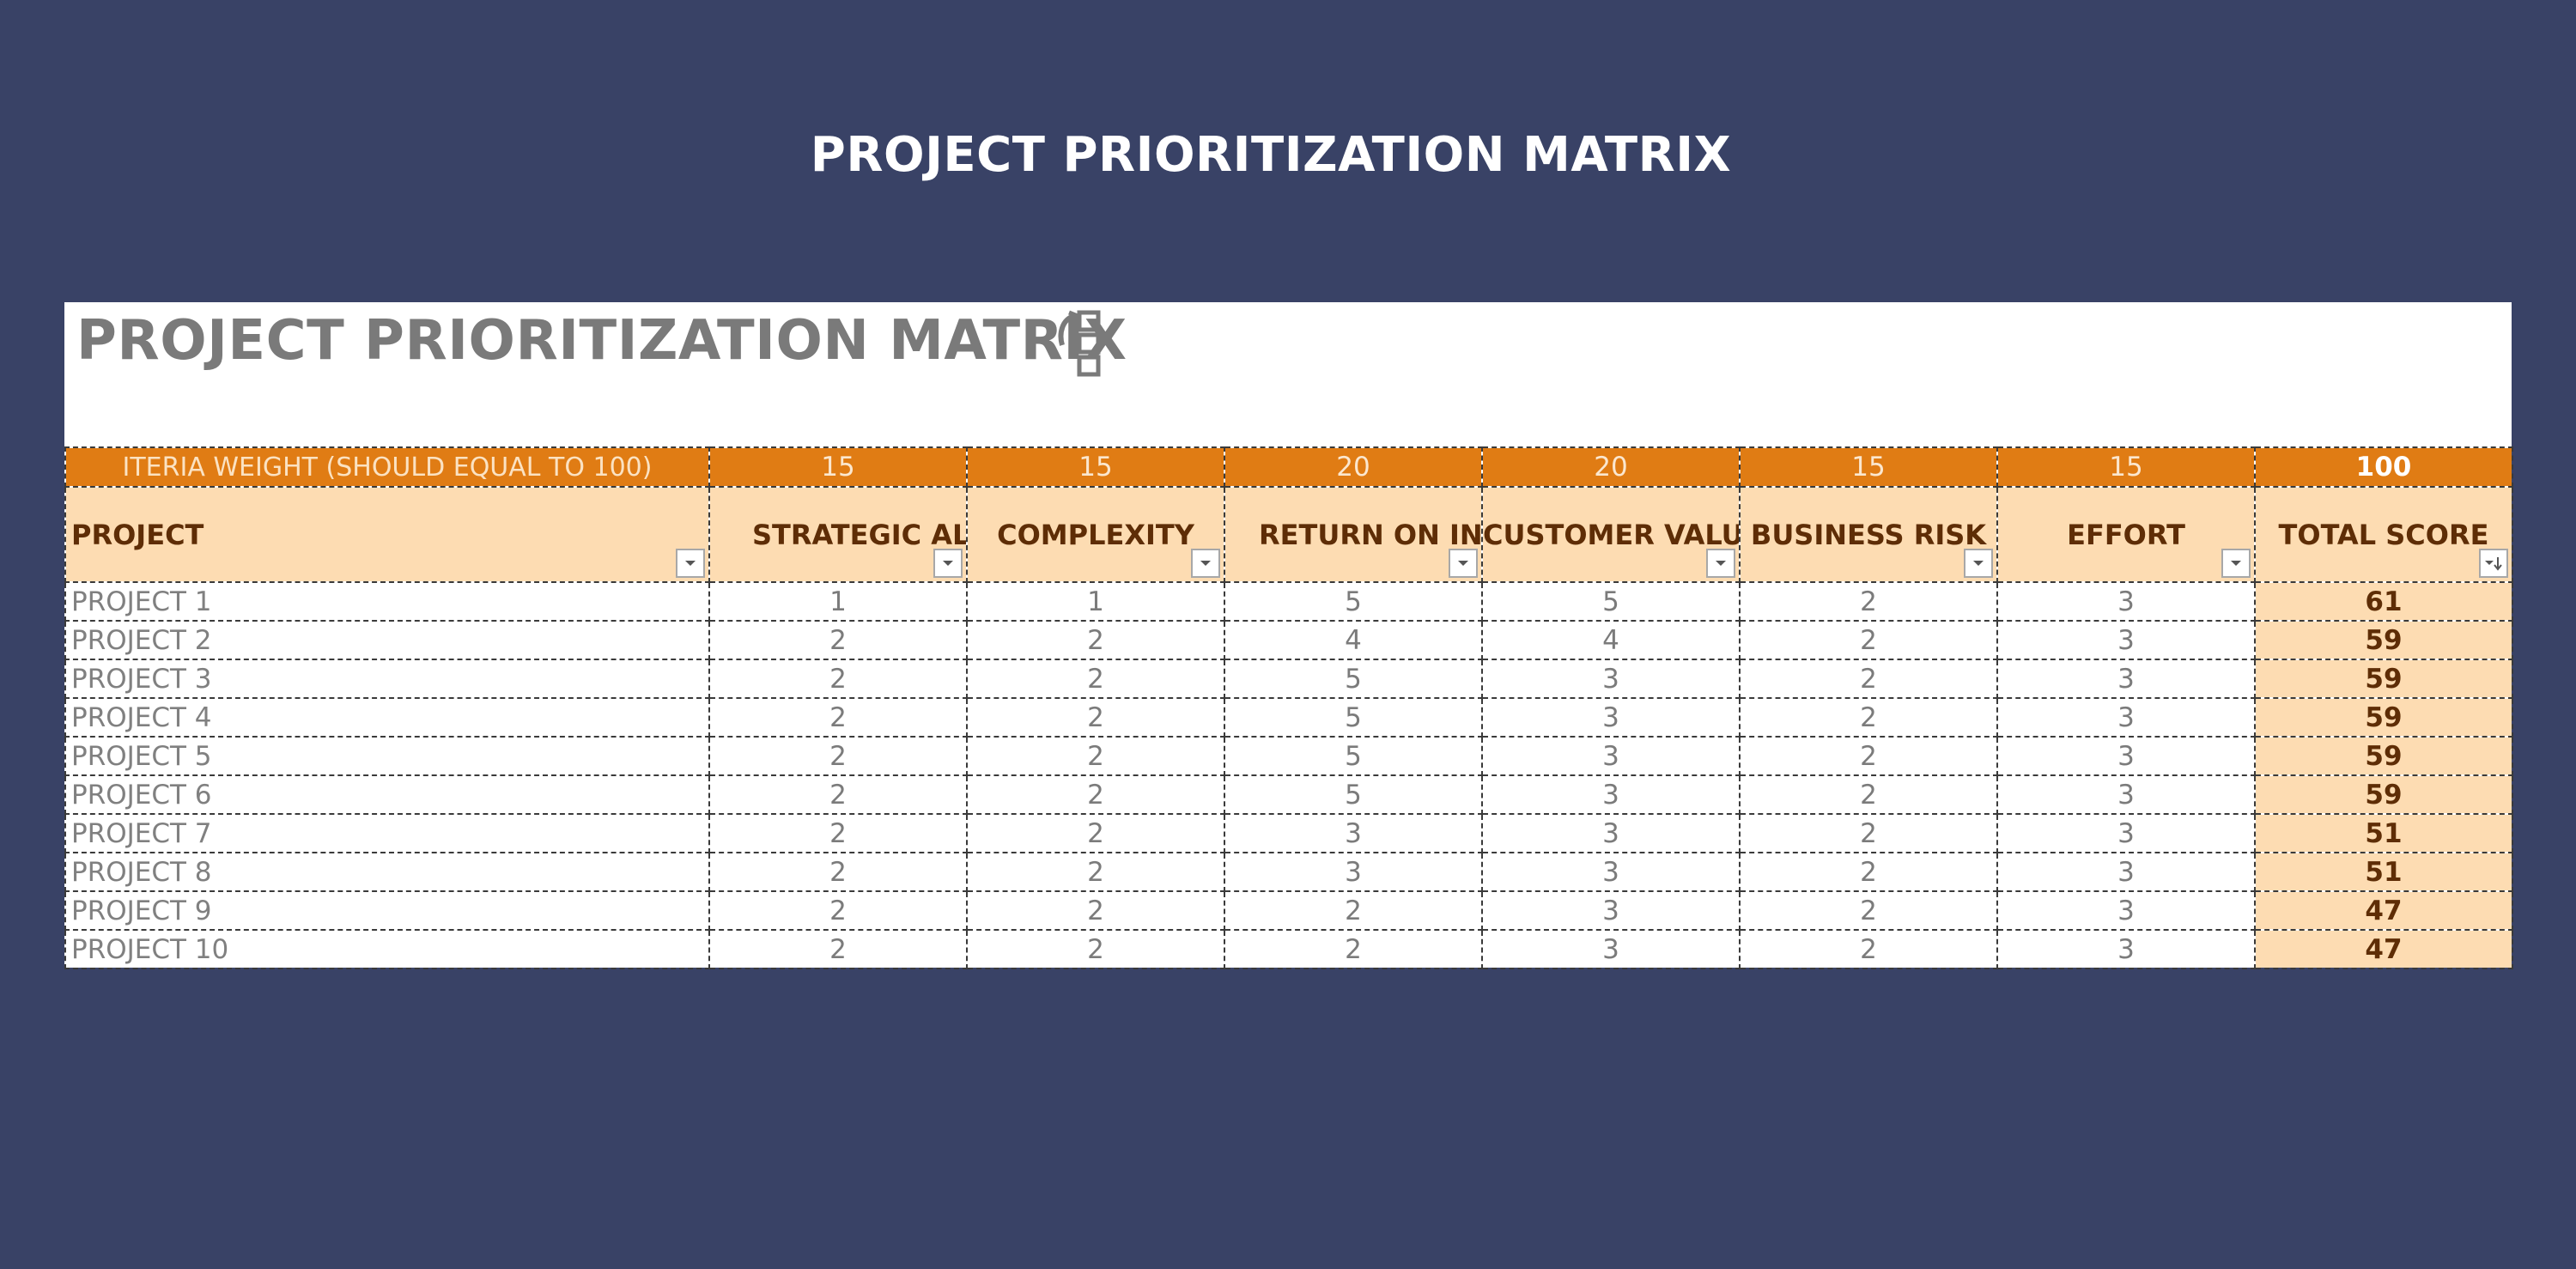 The width and height of the screenshot is (2576, 1269). Describe the element at coordinates (387, 910) in the screenshot. I see `project-name-cell: PROJECT 9` at that location.